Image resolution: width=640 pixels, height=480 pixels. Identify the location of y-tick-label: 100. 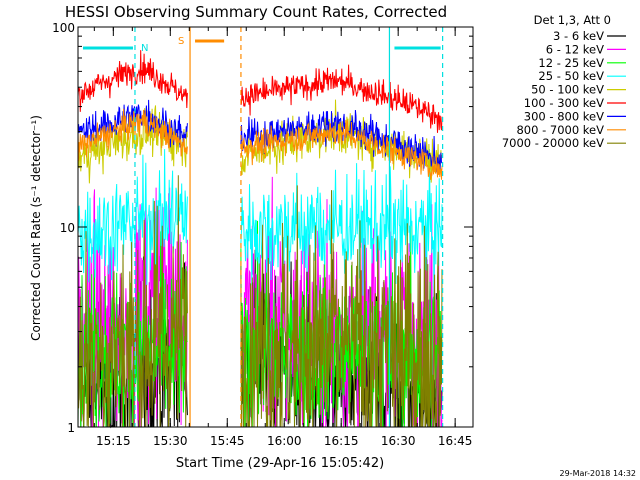
(63, 28).